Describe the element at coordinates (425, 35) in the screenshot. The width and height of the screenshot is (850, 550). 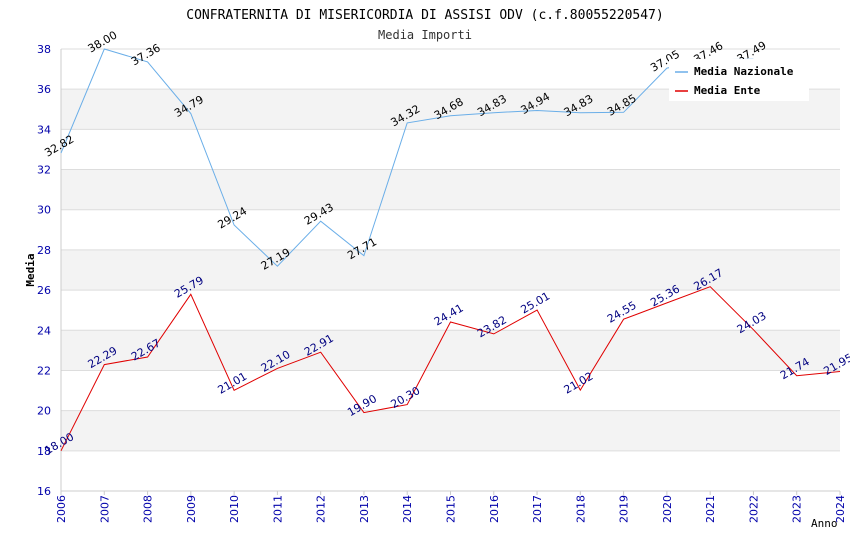
I see `chart-subtitle: Media Importi` at that location.